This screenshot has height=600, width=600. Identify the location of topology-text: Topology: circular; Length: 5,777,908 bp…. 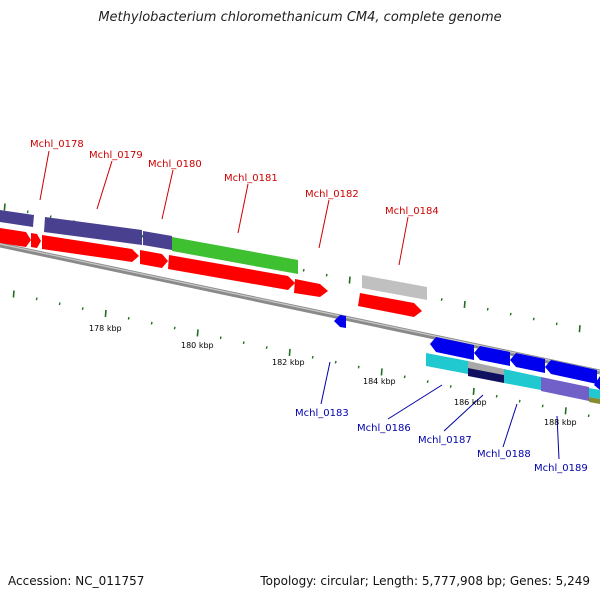
(425, 581).